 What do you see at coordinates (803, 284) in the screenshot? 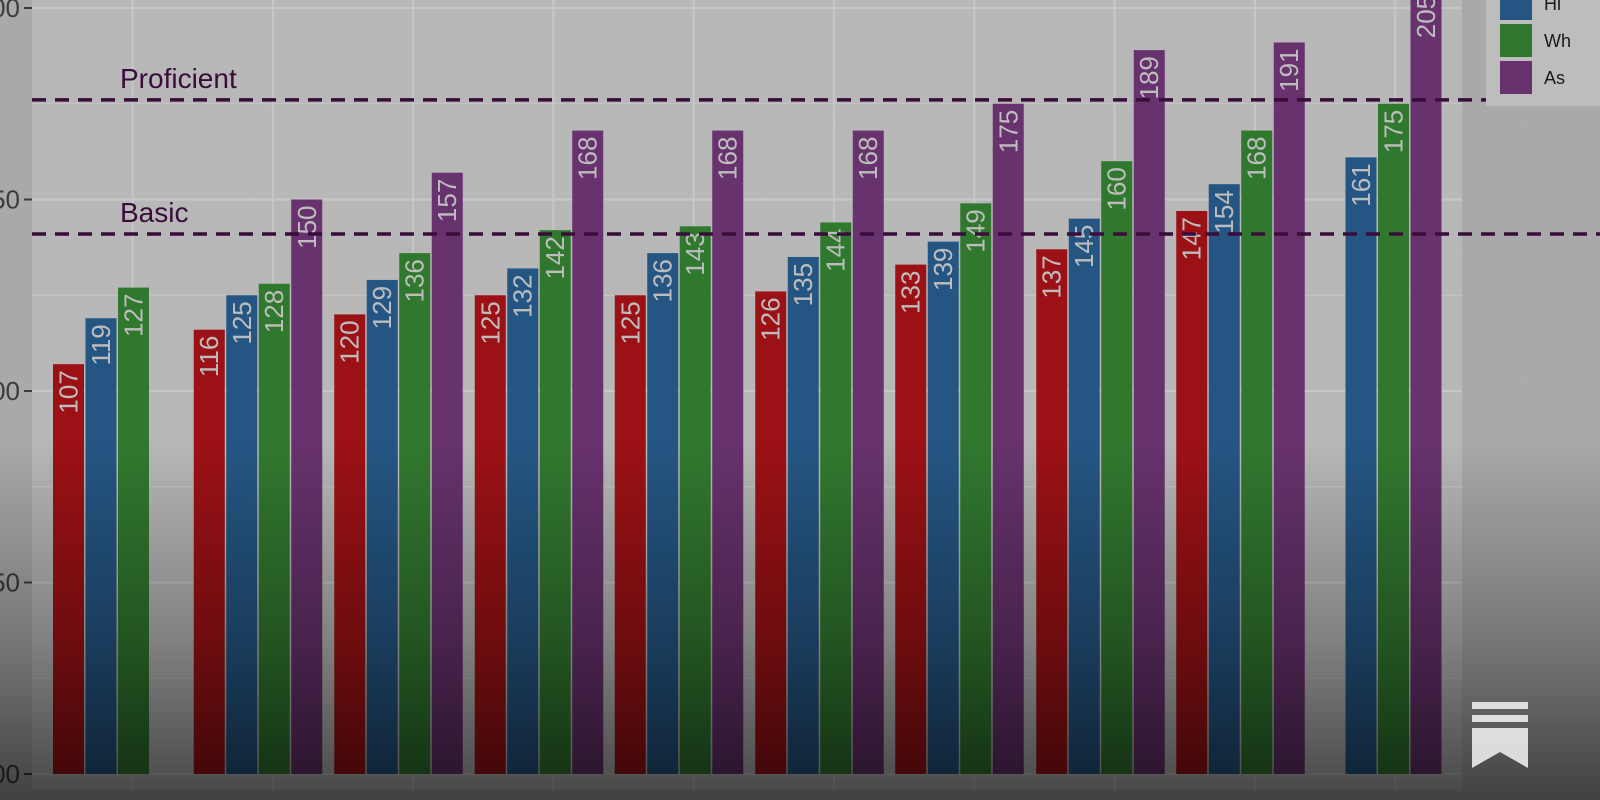
I see `bar-value-label: 135` at bounding box center [803, 284].